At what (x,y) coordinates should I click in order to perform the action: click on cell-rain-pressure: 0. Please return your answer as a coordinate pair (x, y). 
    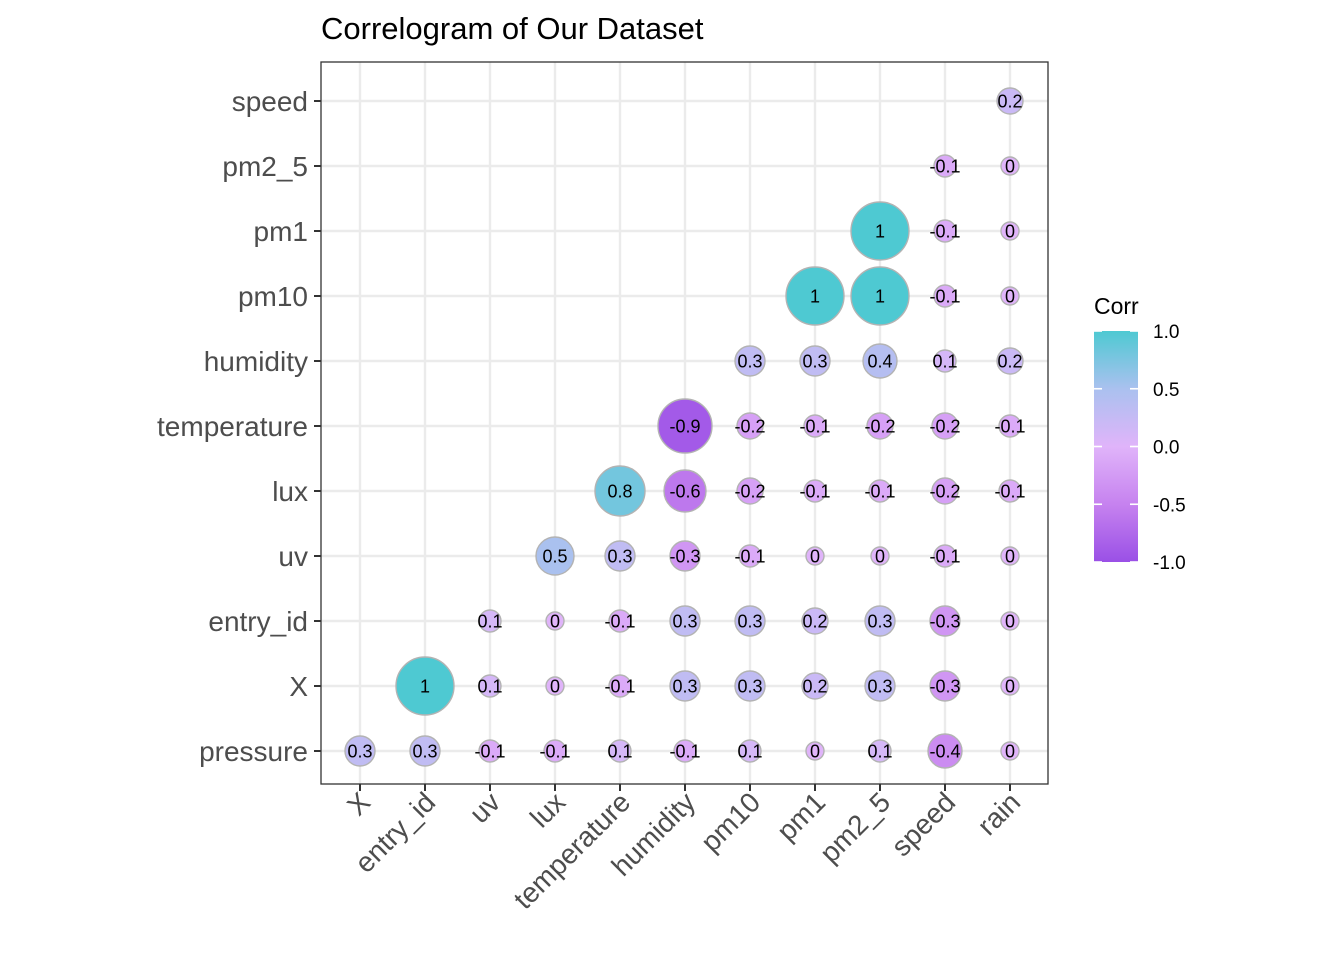
    Looking at the image, I should click on (1010, 751).